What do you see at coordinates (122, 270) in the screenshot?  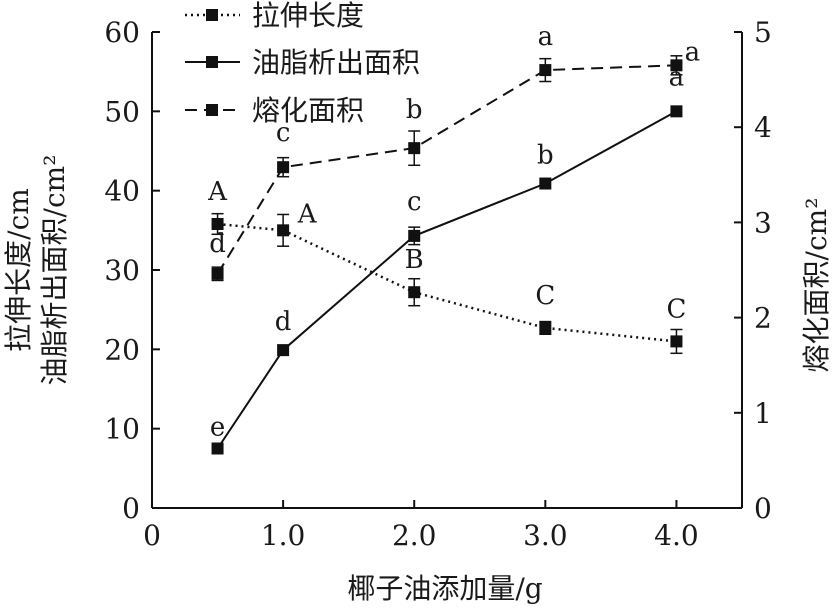 I see `y-left-tick-label: 30` at bounding box center [122, 270].